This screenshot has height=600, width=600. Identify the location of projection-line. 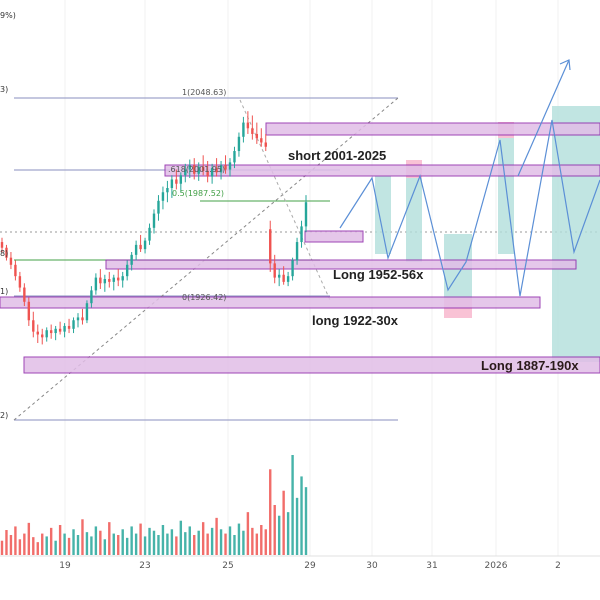
(469, 208).